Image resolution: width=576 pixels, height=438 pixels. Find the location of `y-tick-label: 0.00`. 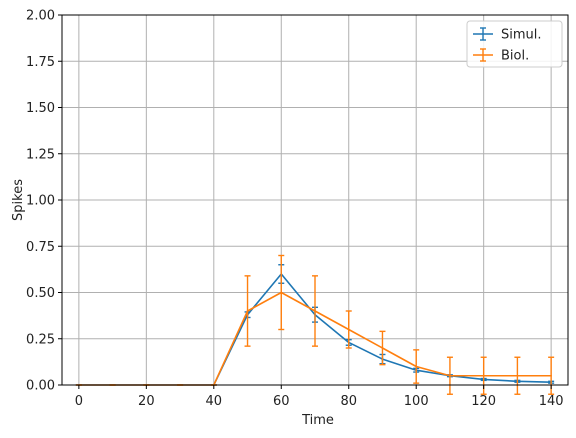

y-tick-label: 0.00 is located at coordinates (40, 386).